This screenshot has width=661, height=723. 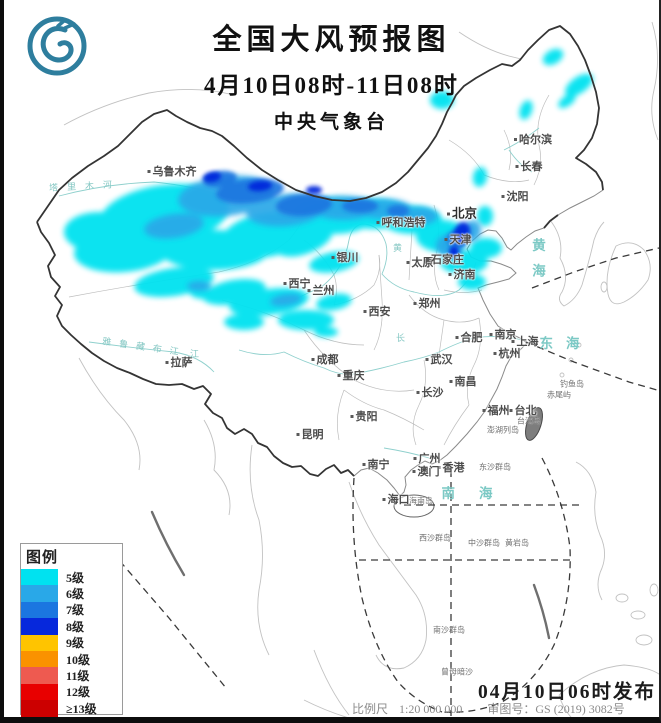 I want to click on legend-label: 7级, so click(x=75, y=610).